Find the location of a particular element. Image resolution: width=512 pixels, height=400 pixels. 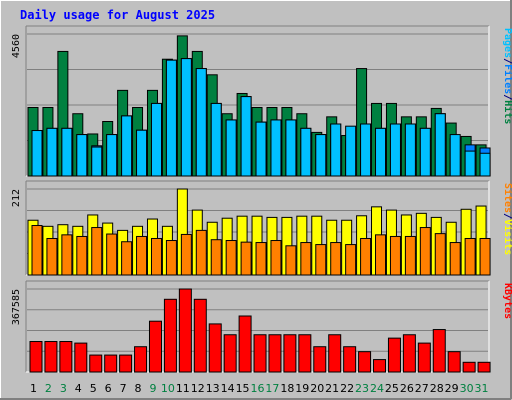

x-tick-label: 19 is located at coordinates (302, 388).